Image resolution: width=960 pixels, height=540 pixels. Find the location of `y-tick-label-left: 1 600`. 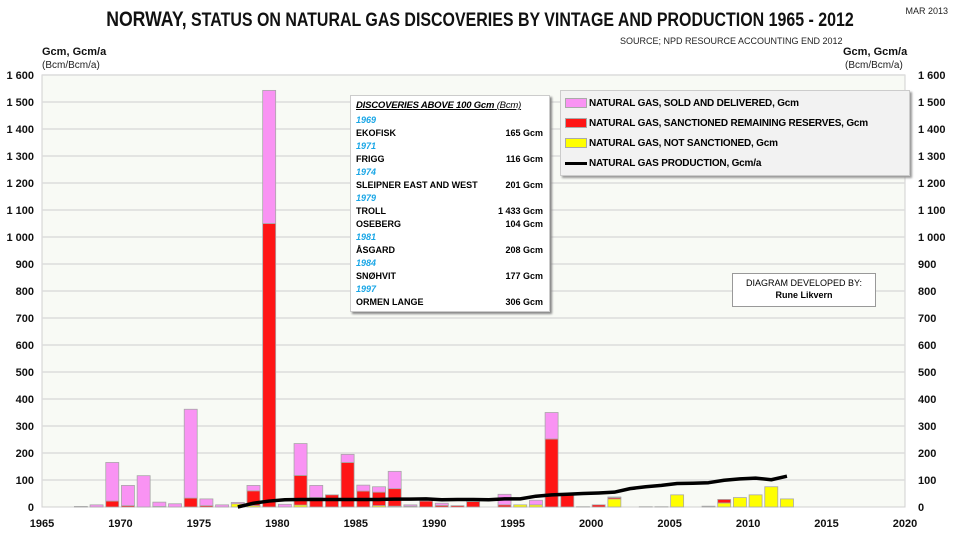

y-tick-label-left: 1 600 is located at coordinates (20, 76).